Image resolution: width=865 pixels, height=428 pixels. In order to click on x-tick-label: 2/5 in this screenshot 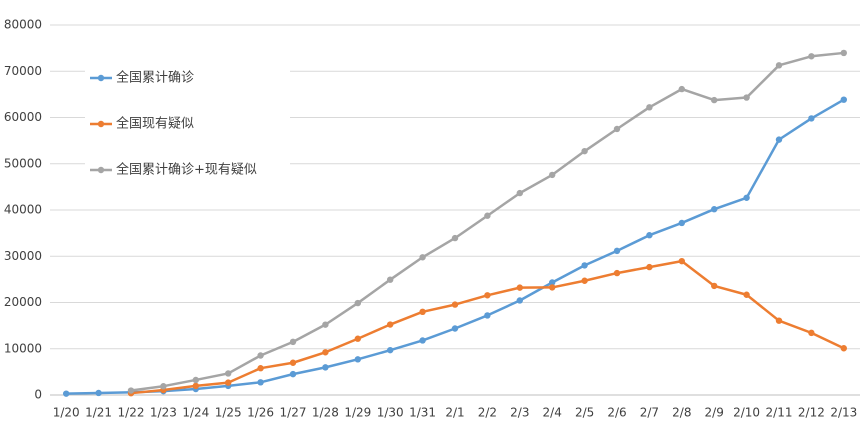, I will do `click(584, 413)`.